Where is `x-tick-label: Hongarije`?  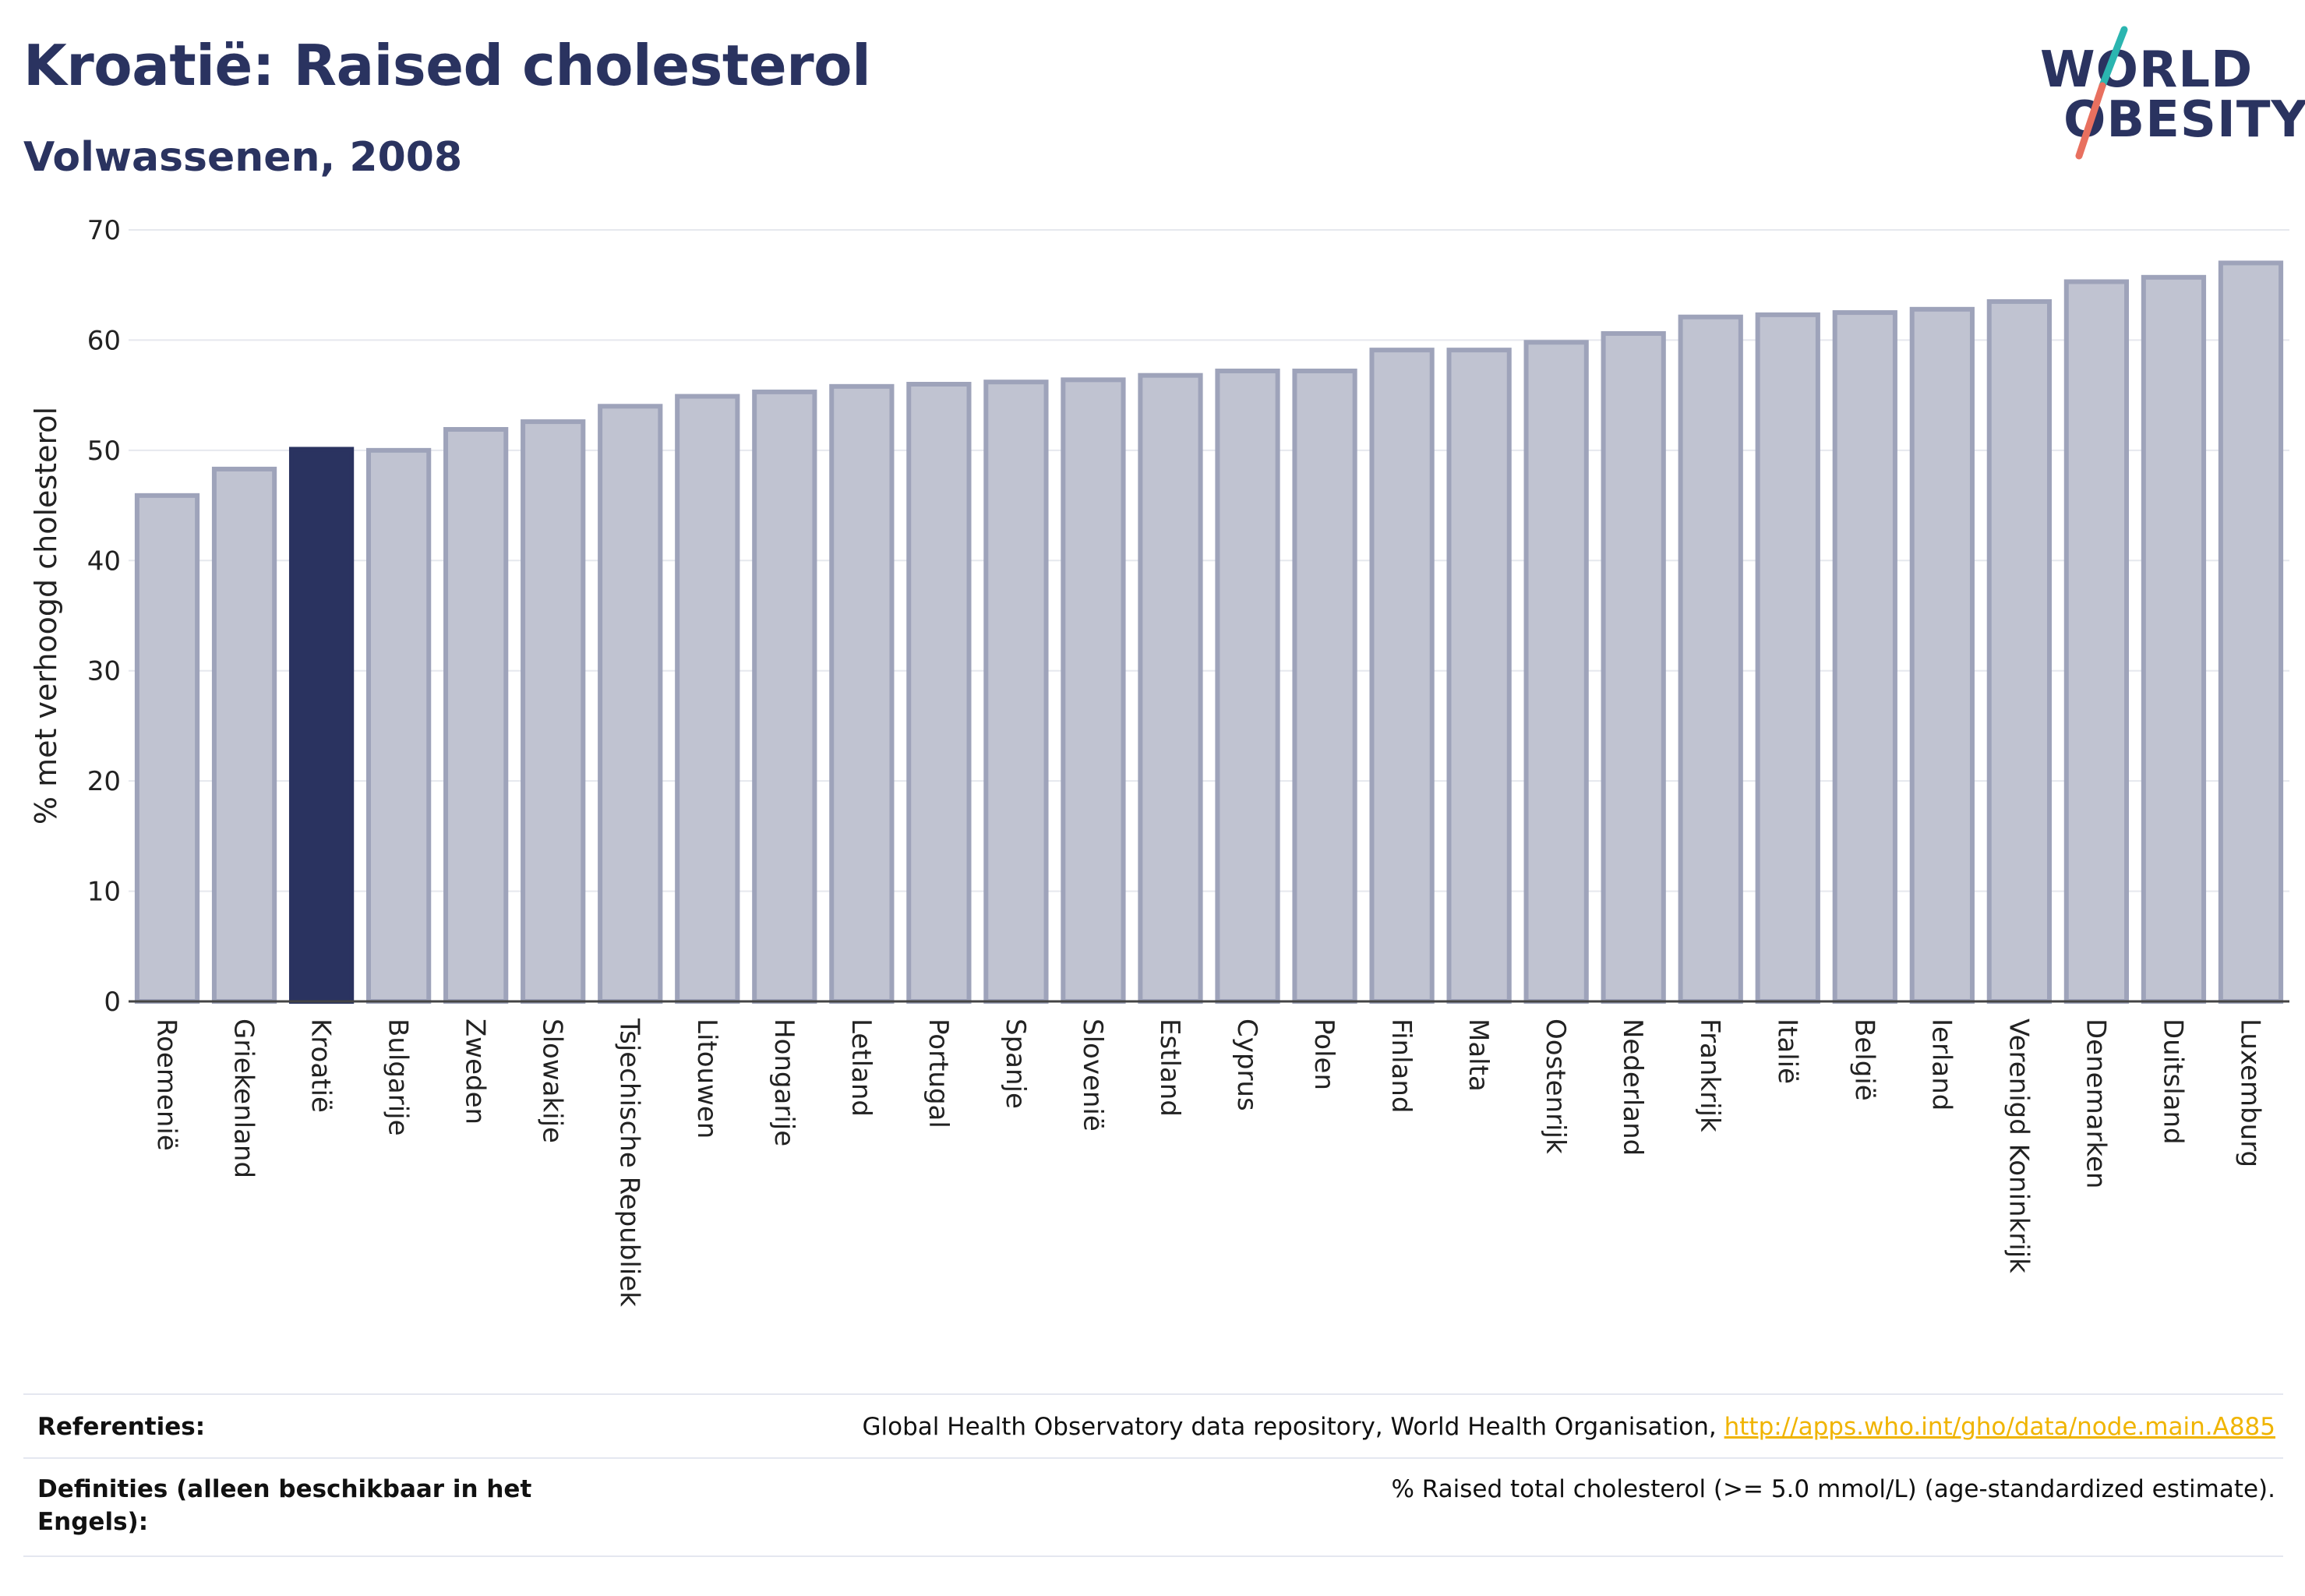 x-tick-label: Hongarije is located at coordinates (784, 1082).